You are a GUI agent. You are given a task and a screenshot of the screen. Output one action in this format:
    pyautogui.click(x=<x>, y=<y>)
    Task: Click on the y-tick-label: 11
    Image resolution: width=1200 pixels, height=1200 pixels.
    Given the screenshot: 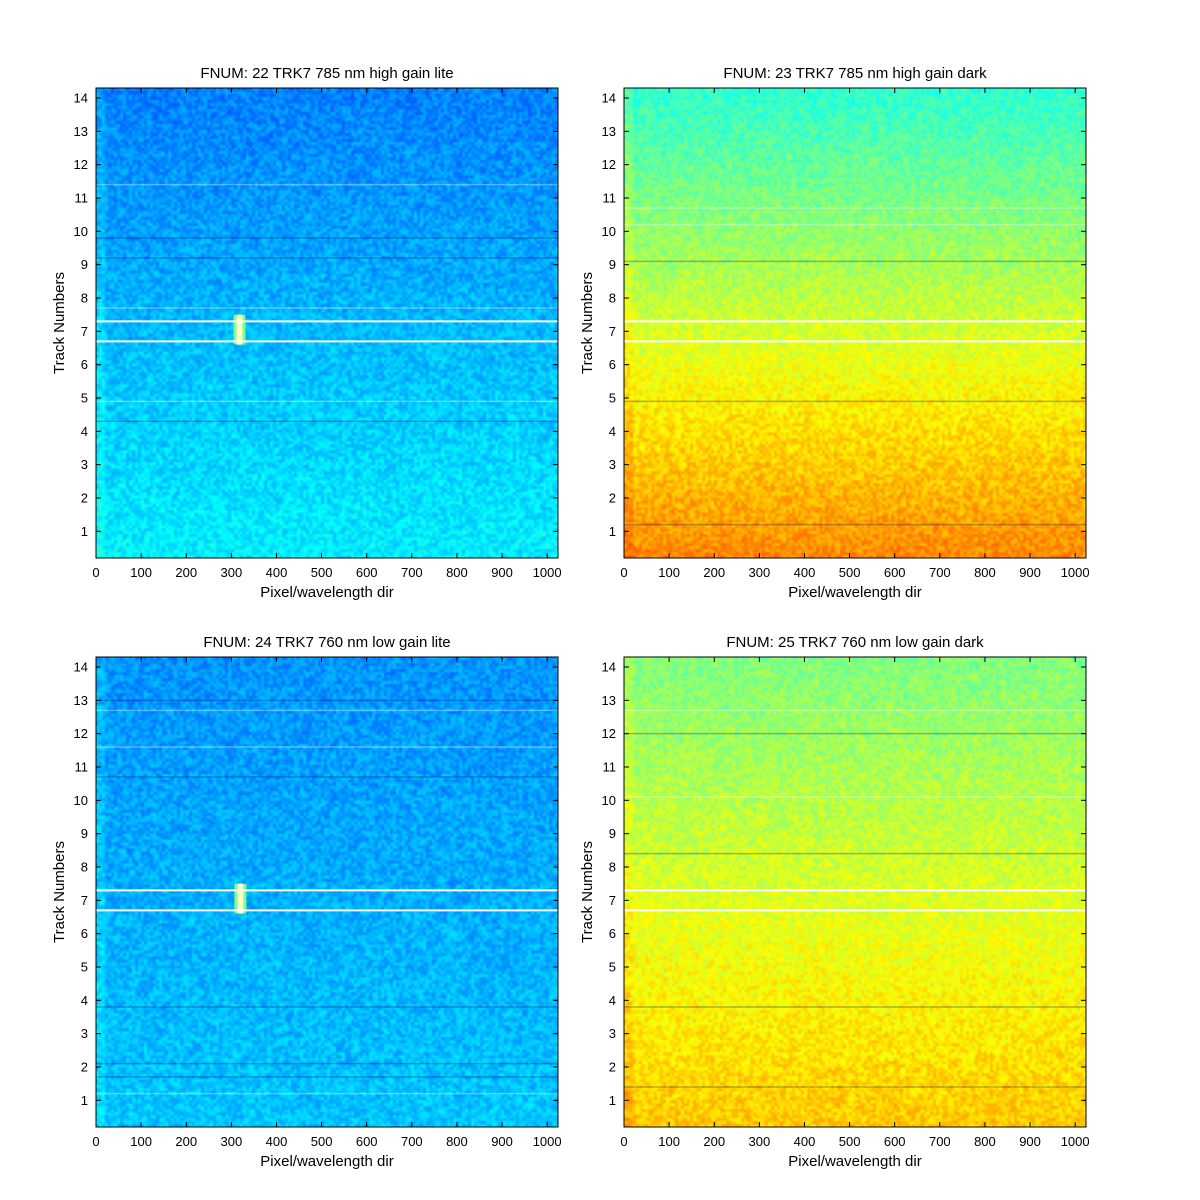 What is the action you would take?
    pyautogui.click(x=610, y=198)
    